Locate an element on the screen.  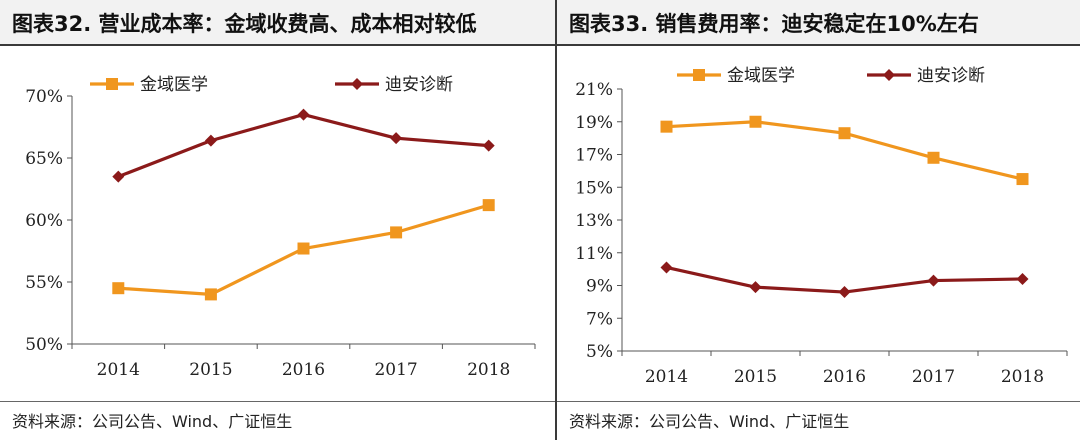
y-tick-label: 60% is located at coordinates (44, 221).